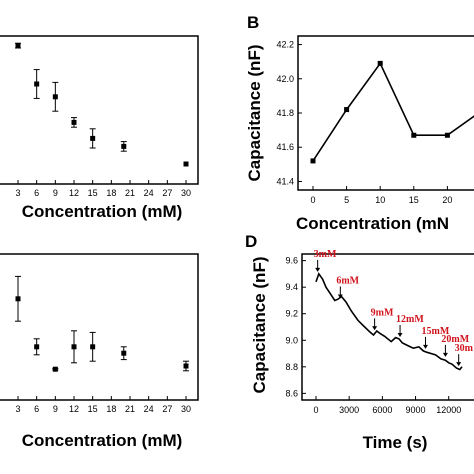 The width and height of the screenshot is (474, 474). I want to click on annotation-label: 20mM, so click(455, 339).